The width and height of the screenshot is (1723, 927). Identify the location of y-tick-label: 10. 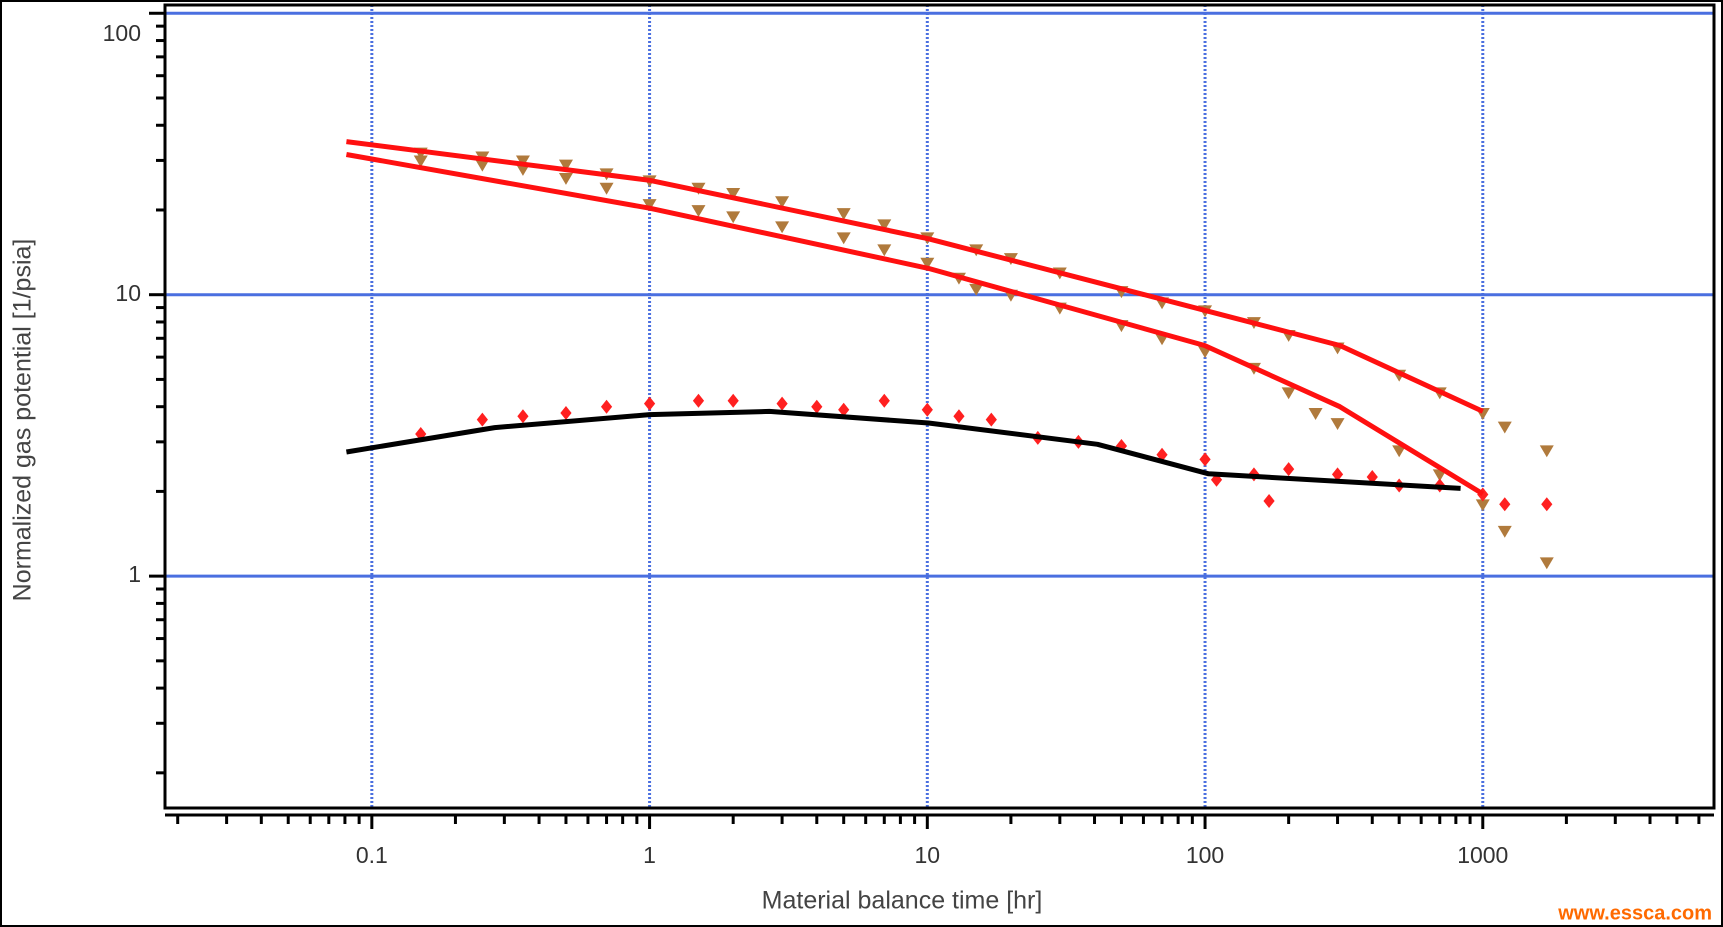
(128, 293).